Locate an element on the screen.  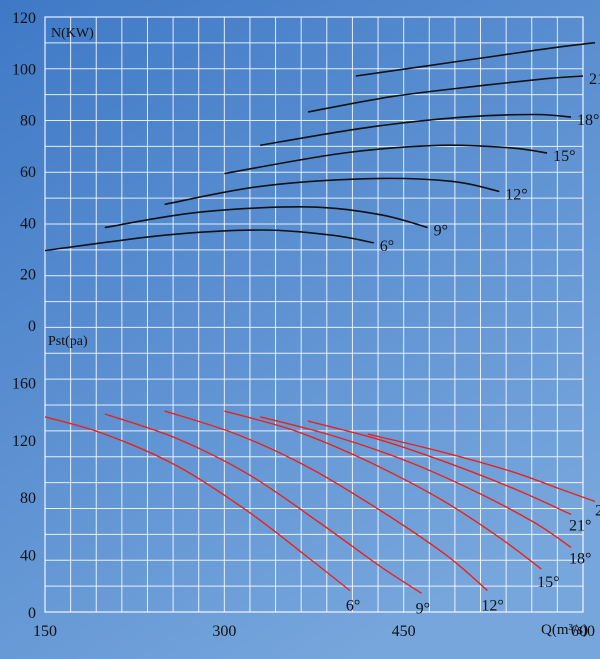
power-curve-label: 21° is located at coordinates (594, 79).